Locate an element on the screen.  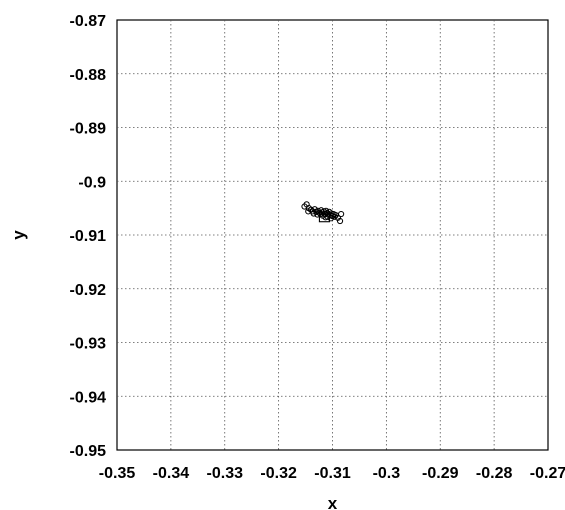
x-tick-label: -0.27 is located at coordinates (547, 473).